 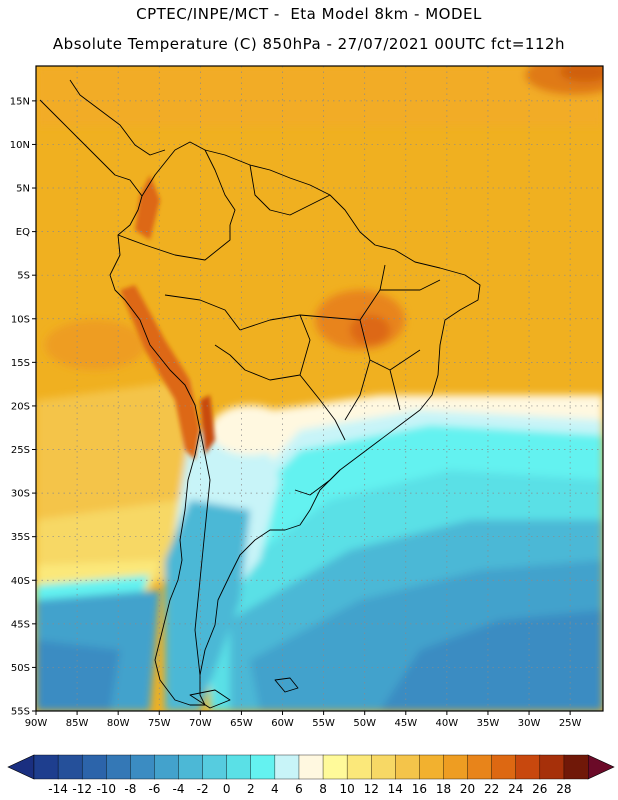 What do you see at coordinates (364, 723) in the screenshot?
I see `lon-label: 50W` at bounding box center [364, 723].